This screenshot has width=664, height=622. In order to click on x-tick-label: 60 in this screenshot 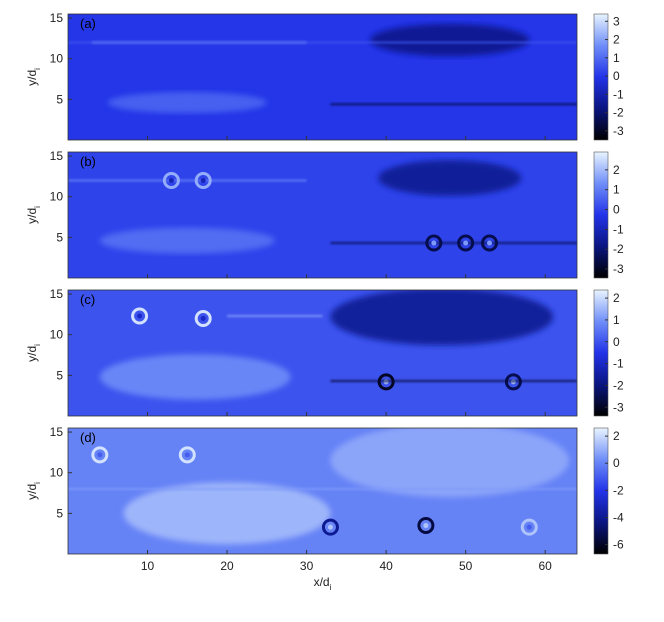, I will do `click(546, 566)`.